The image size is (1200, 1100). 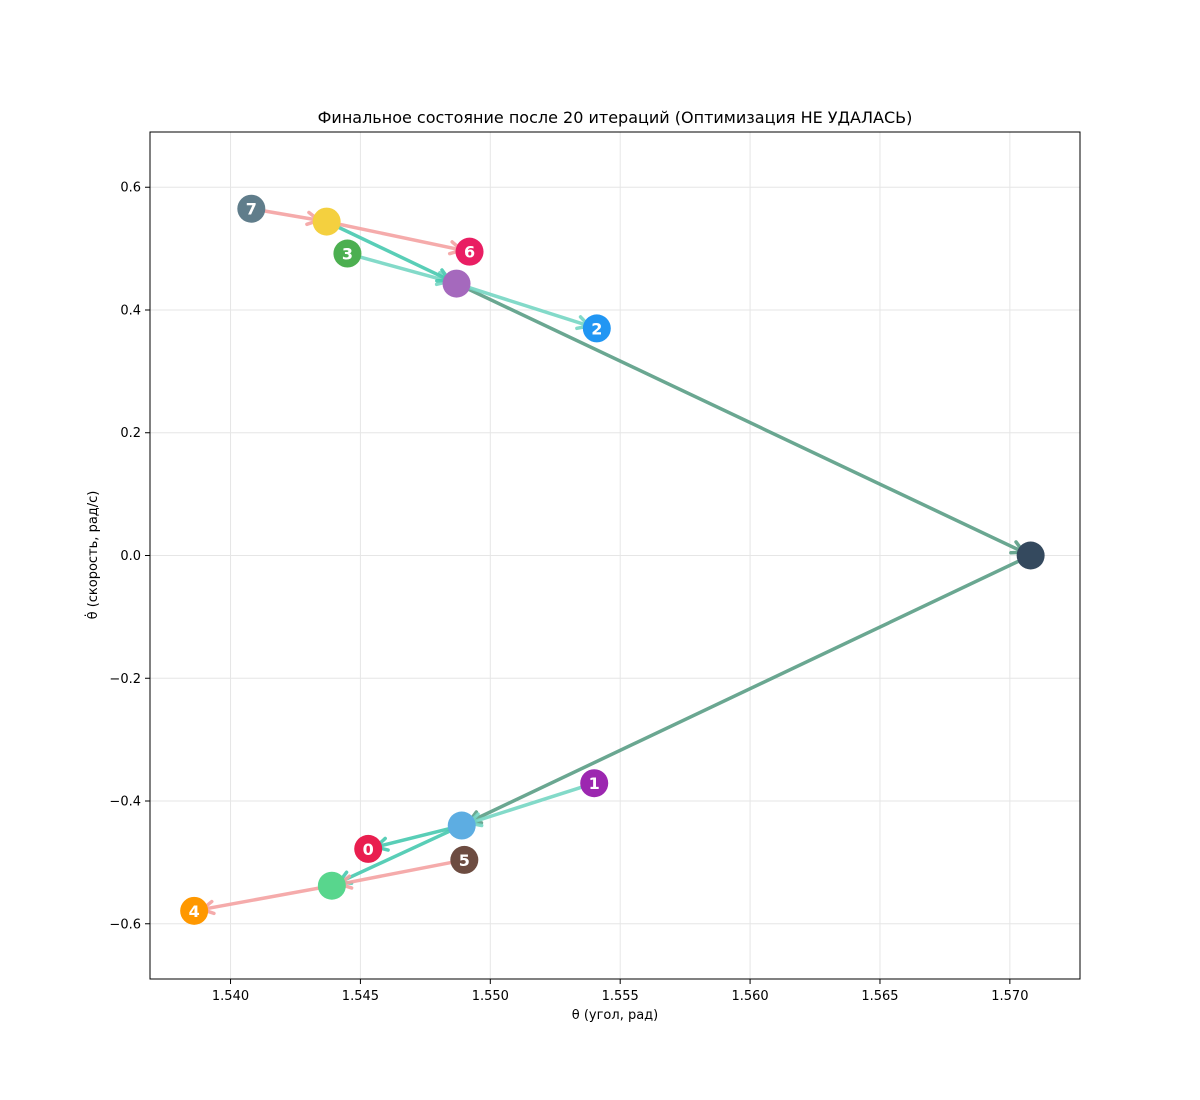 I want to click on x-tick-label: 1.565, so click(x=879, y=996).